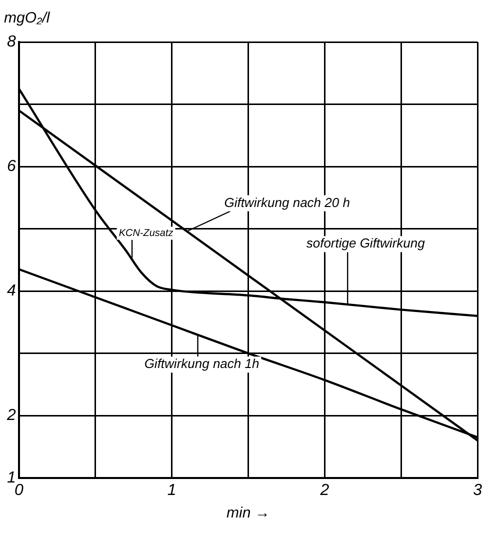 The width and height of the screenshot is (485, 533). What do you see at coordinates (11, 477) in the screenshot?
I see `y-tick-label: 1` at bounding box center [11, 477].